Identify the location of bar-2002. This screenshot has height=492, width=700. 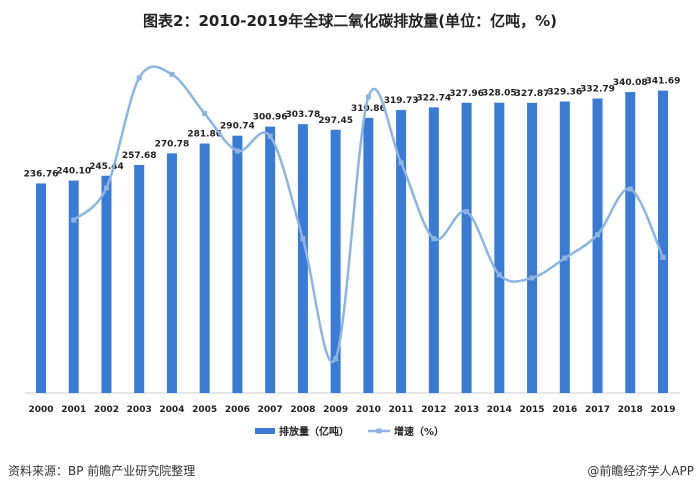
(106, 284).